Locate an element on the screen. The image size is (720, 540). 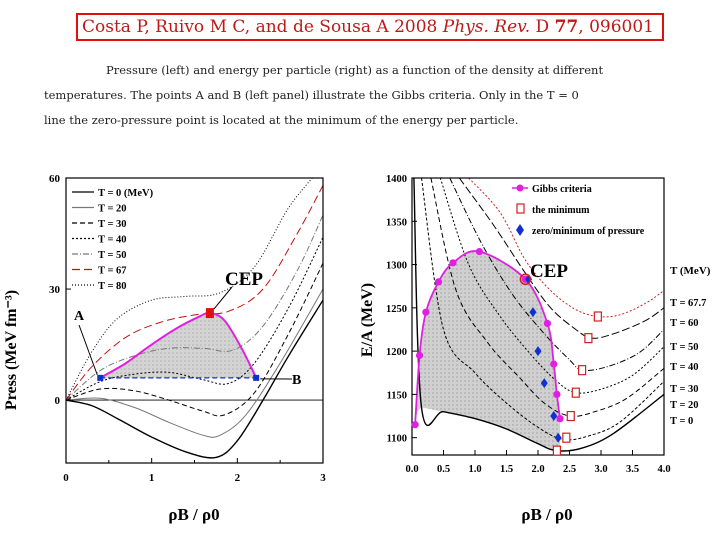
energy-x-tick-label: 0.5 is located at coordinates (443, 469).